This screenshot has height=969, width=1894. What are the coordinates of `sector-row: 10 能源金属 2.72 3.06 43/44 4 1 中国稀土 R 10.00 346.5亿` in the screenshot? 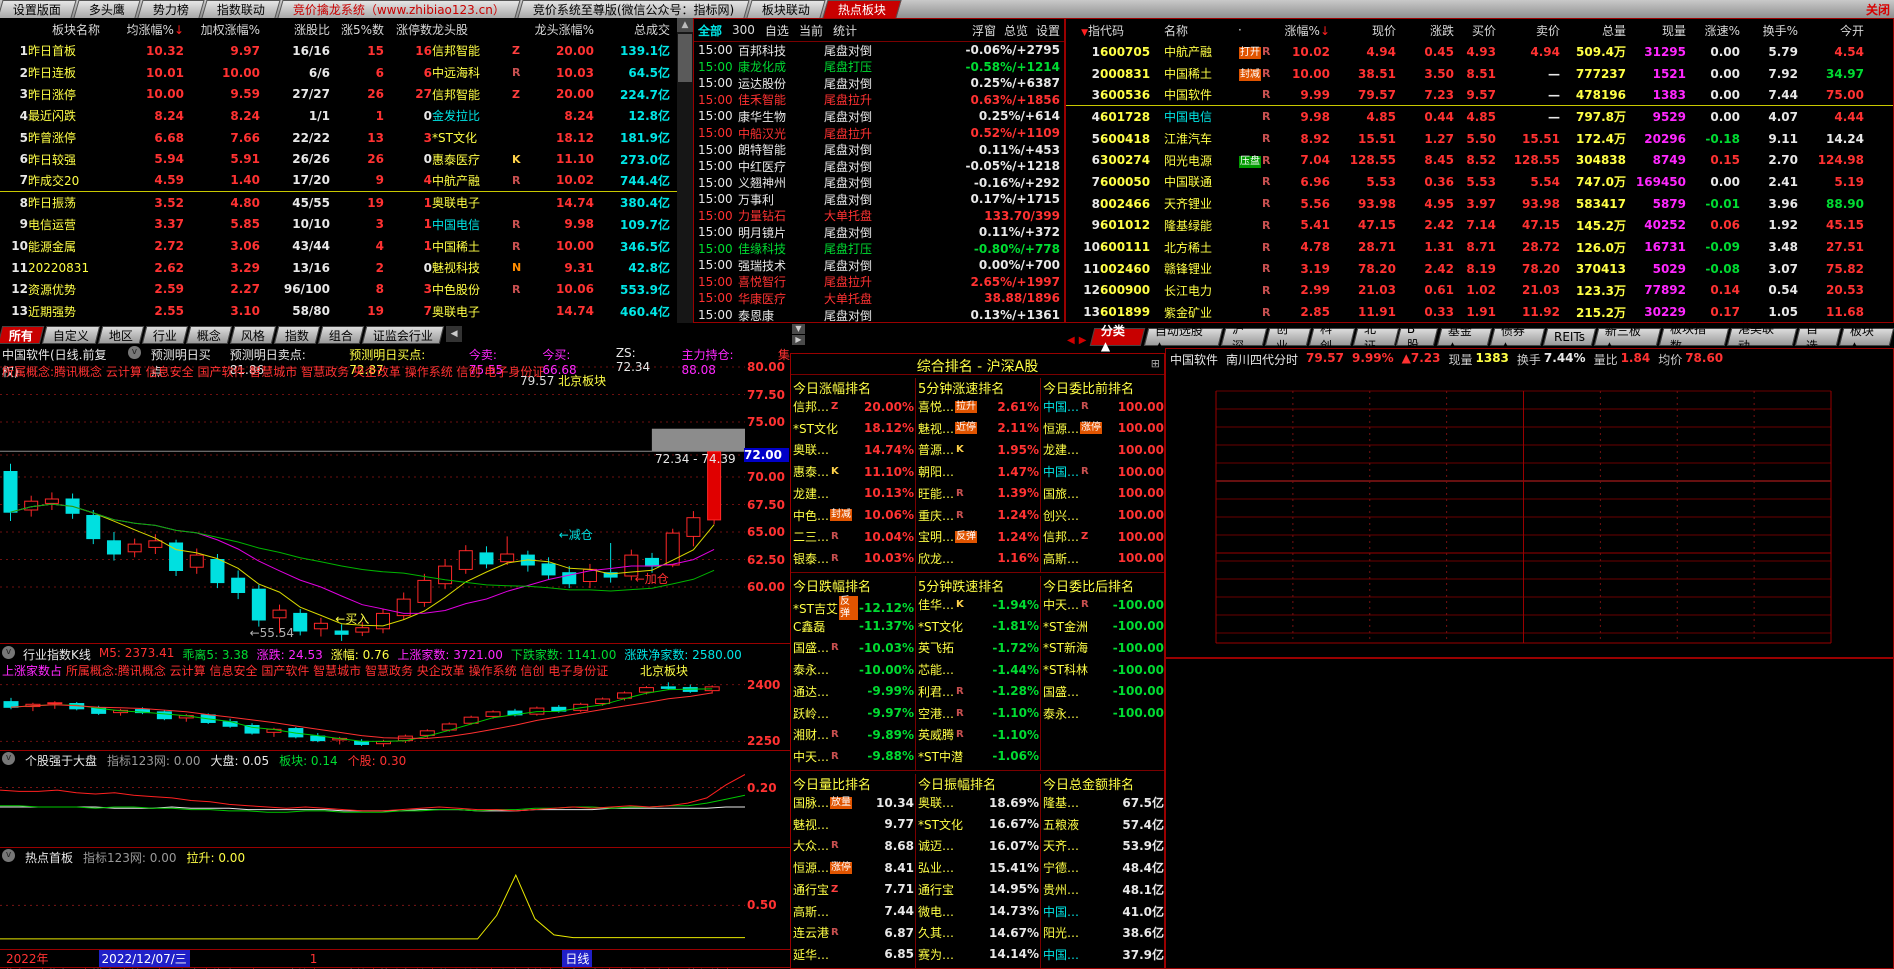 It's located at (338, 246).